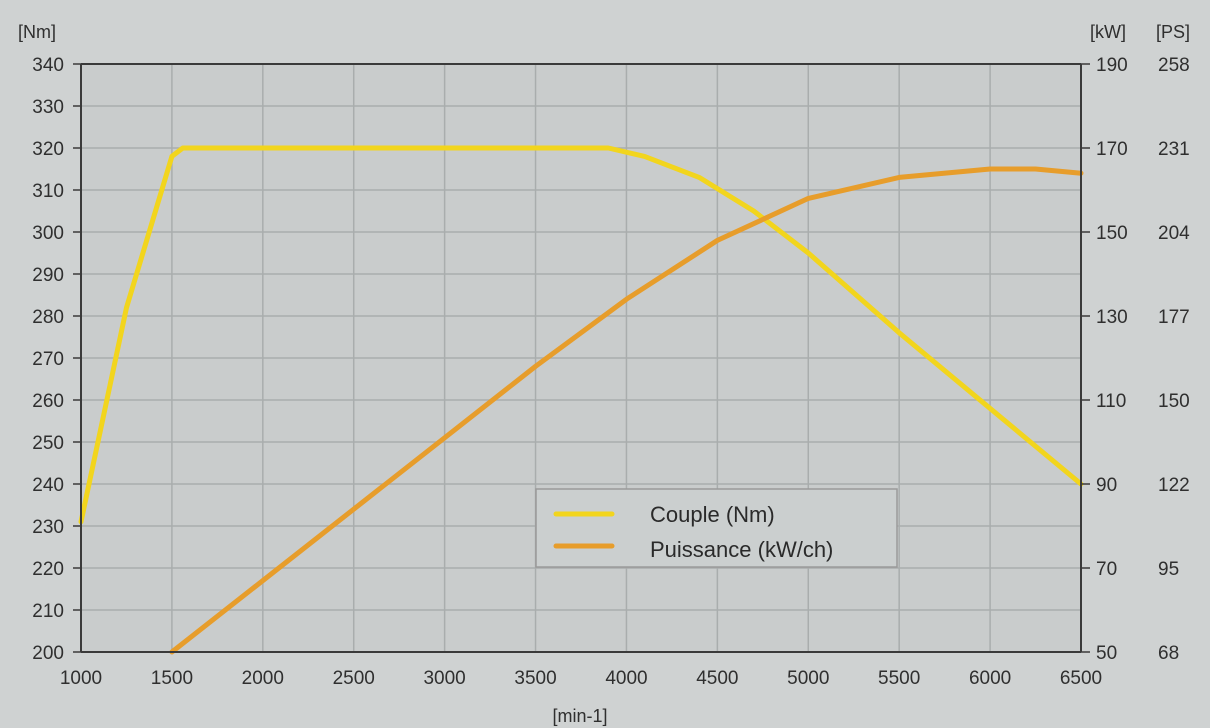 This screenshot has height=728, width=1210. Describe the element at coordinates (1174, 317) in the screenshot. I see `y-right-ps-tick-label: 177` at that location.